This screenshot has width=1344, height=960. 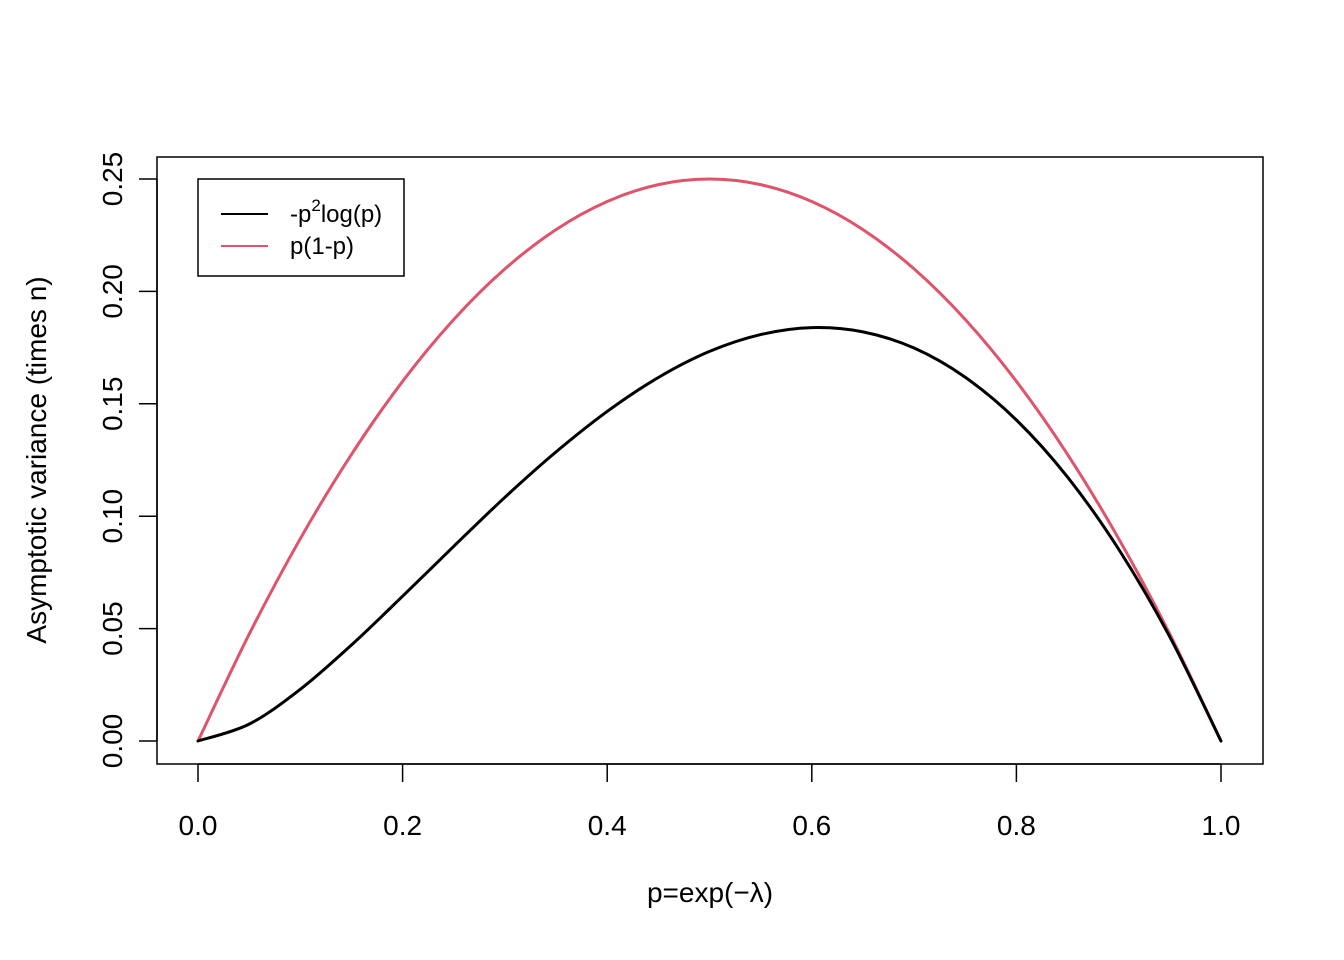 I want to click on legend-label-series-2: p(1-p), so click(x=322, y=246).